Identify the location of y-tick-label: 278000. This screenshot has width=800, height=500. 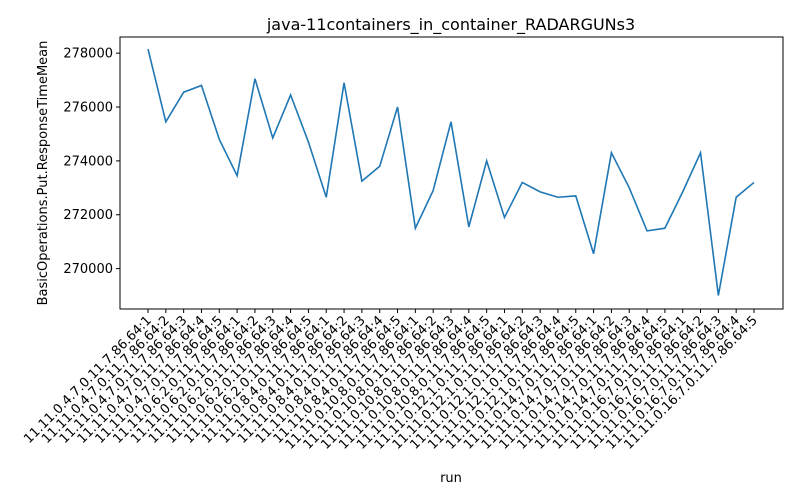
(88, 54).